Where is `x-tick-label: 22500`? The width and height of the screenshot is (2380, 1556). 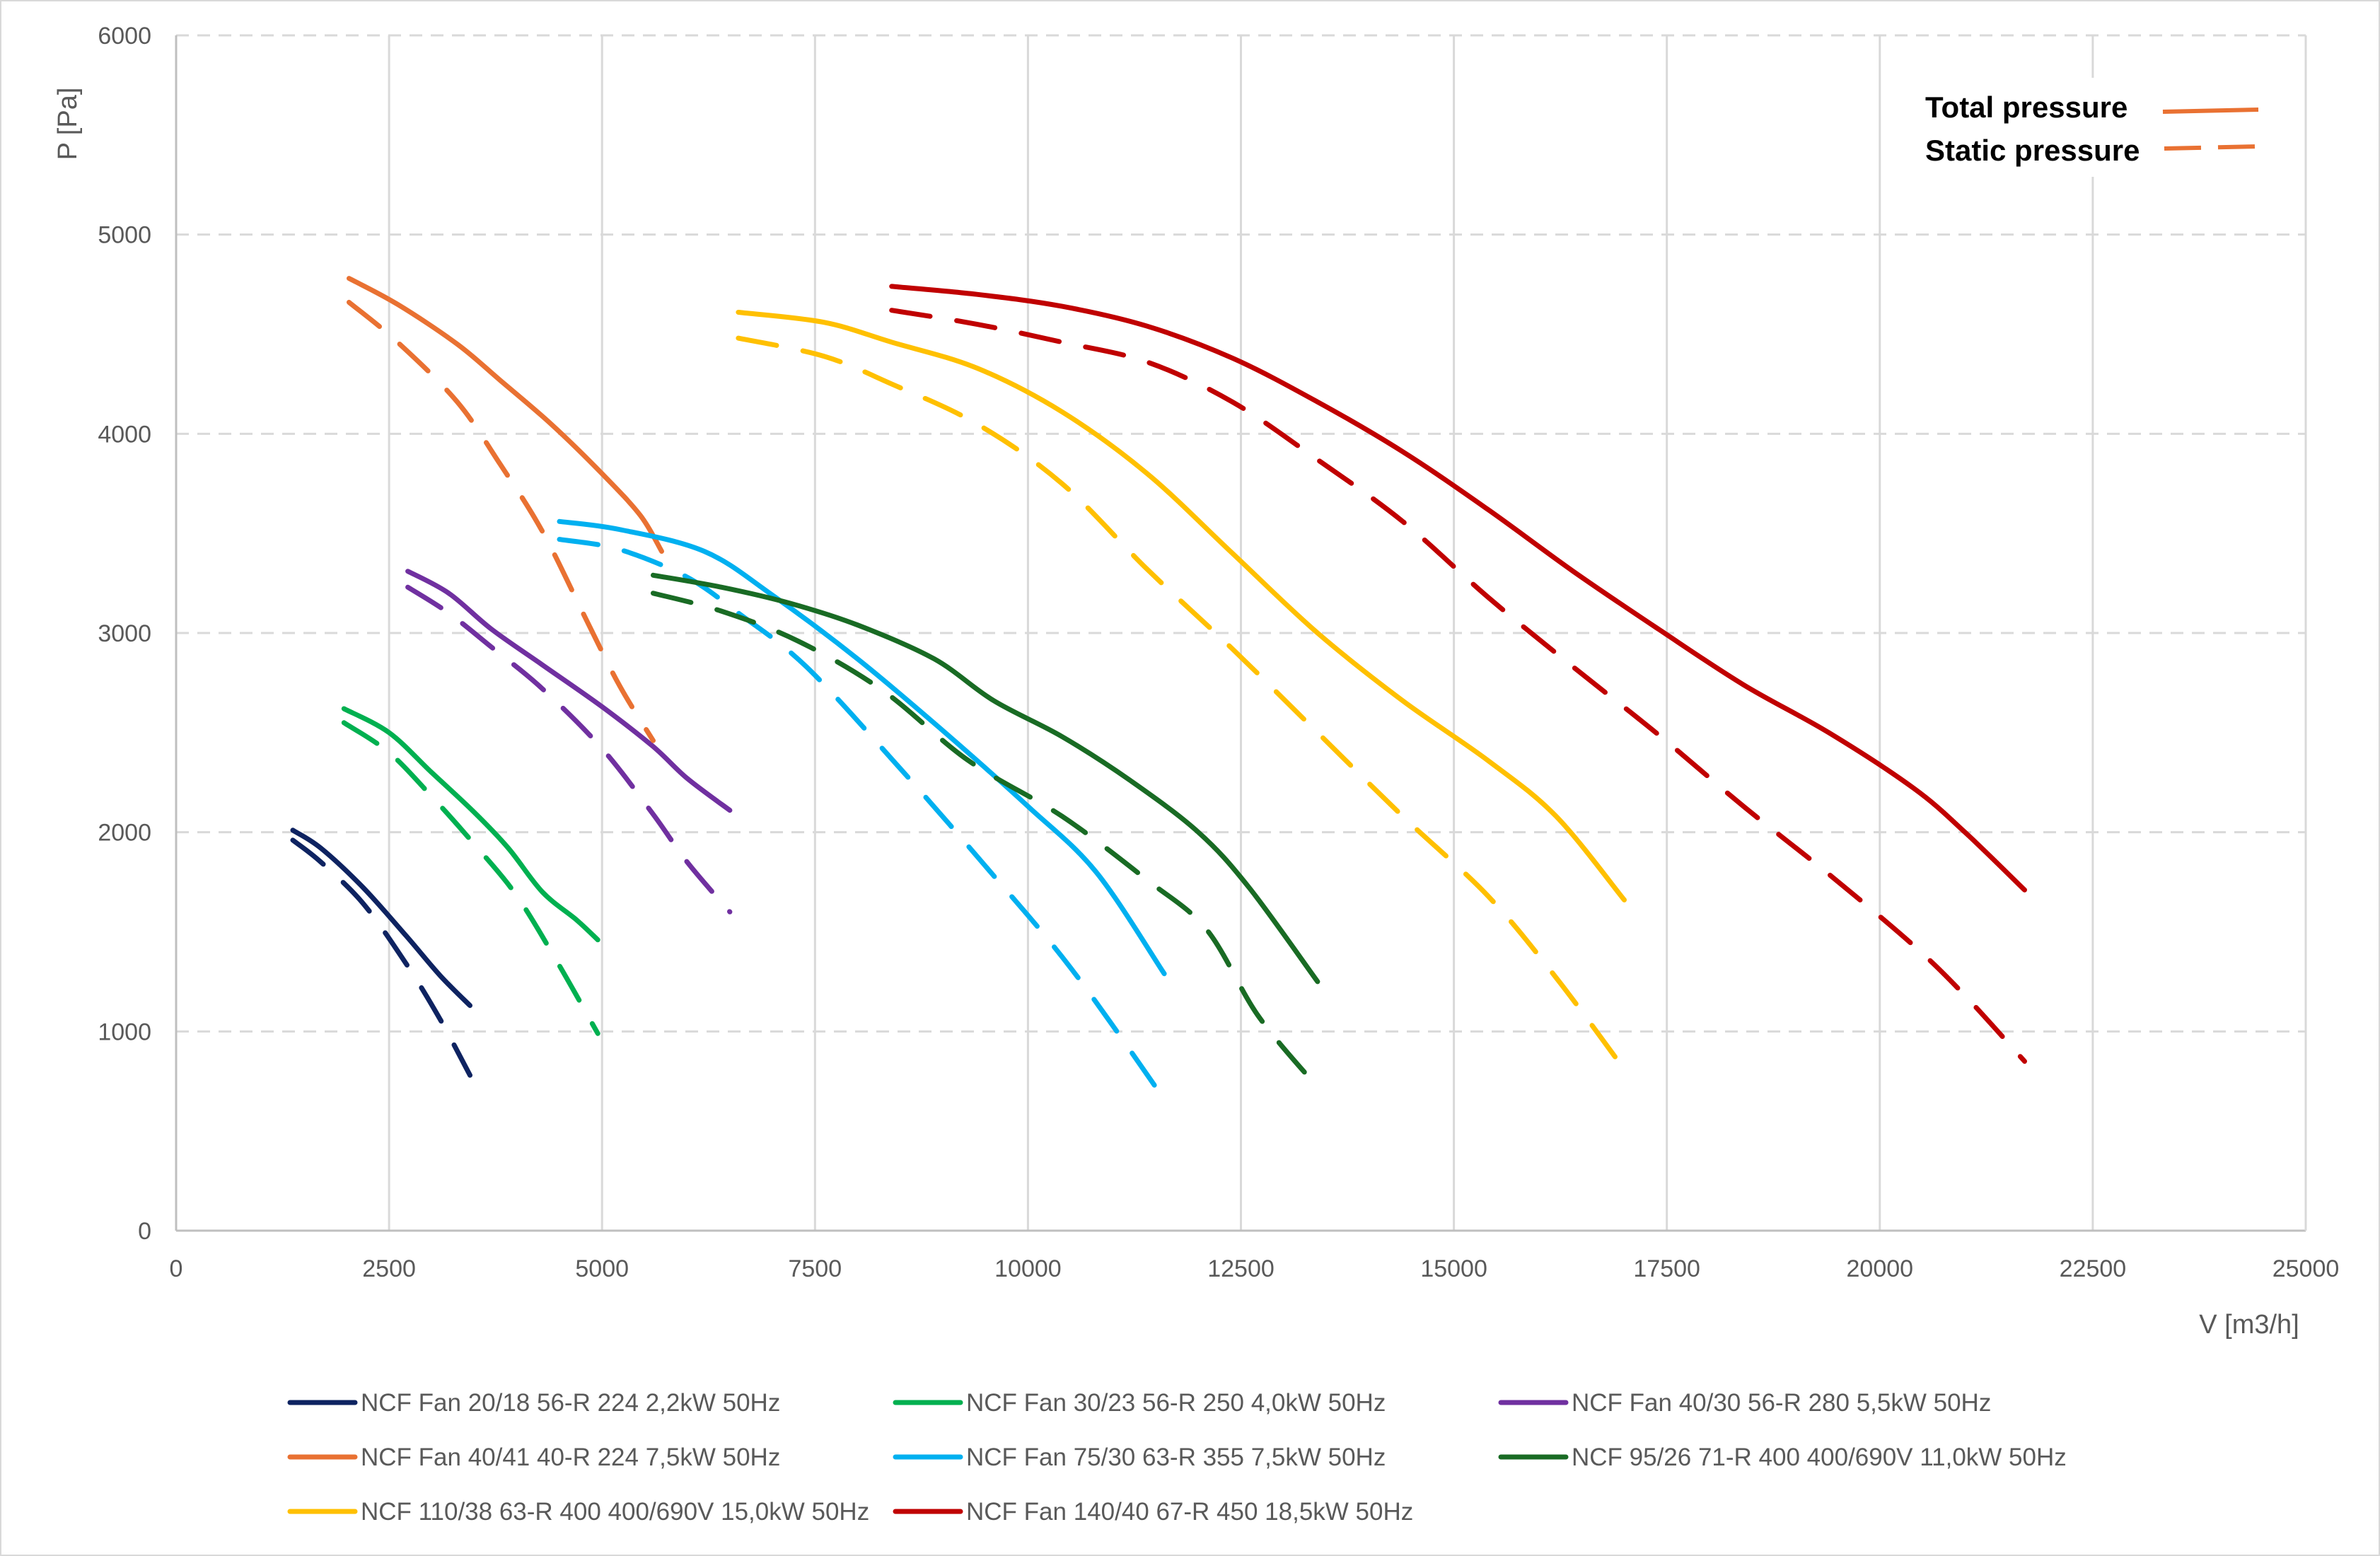
x-tick-label: 22500 is located at coordinates (2093, 1268).